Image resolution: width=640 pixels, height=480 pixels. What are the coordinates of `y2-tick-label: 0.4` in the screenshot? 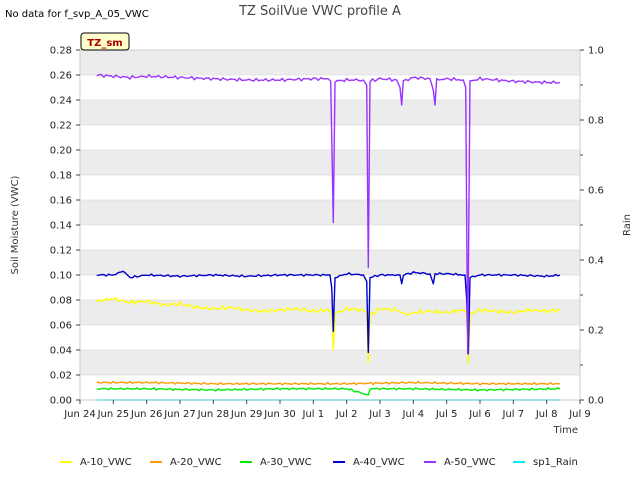 It's located at (596, 261).